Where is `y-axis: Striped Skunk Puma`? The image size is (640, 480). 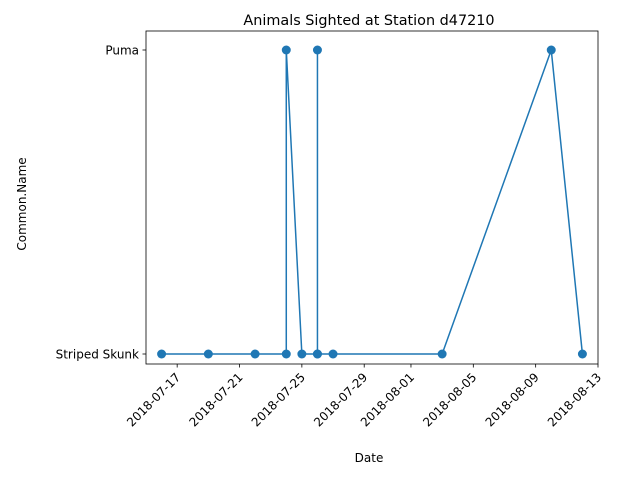
y-axis: Striped Skunk Puma is located at coordinates (101, 203).